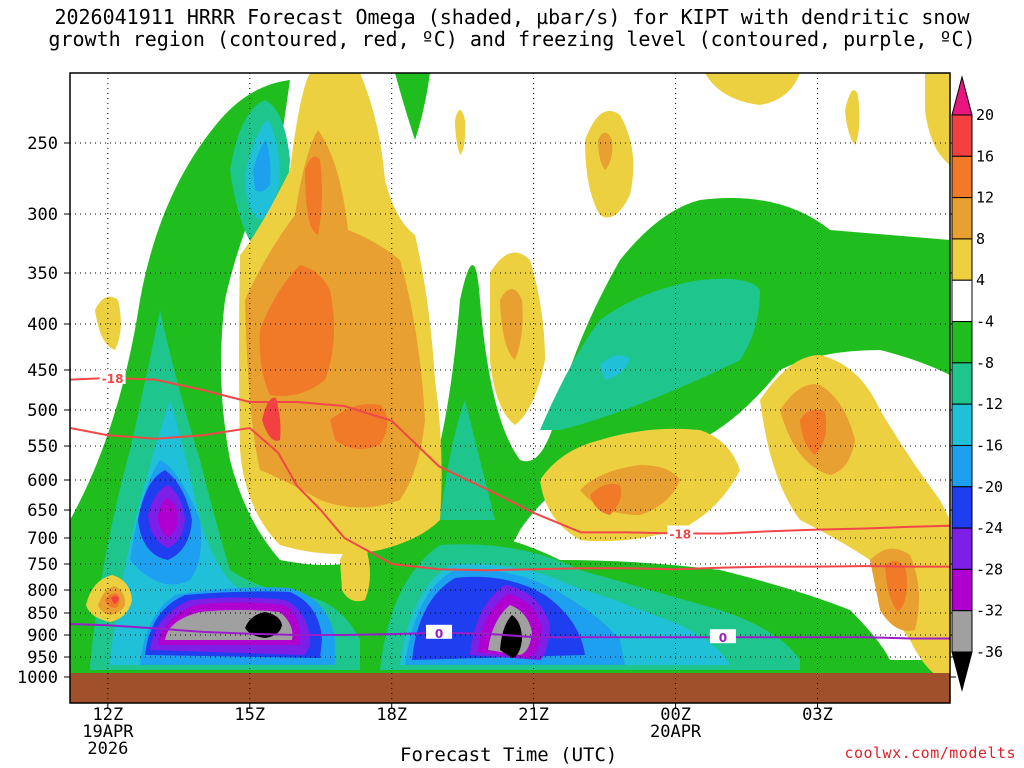 The image size is (1024, 768). What do you see at coordinates (42, 371) in the screenshot?
I see `y-tick-label: 450` at bounding box center [42, 371].